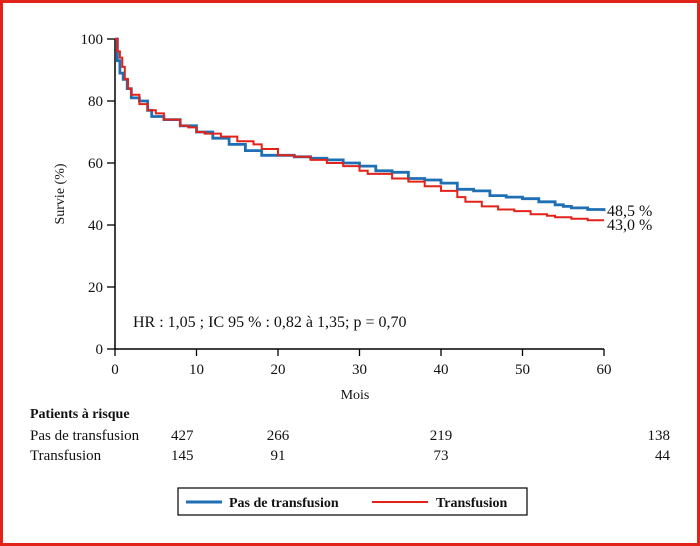 Image resolution: width=700 pixels, height=546 pixels. What do you see at coordinates (284, 503) in the screenshot?
I see `legend-label-pas-de-transfusion: Pas de transfusion` at bounding box center [284, 503].